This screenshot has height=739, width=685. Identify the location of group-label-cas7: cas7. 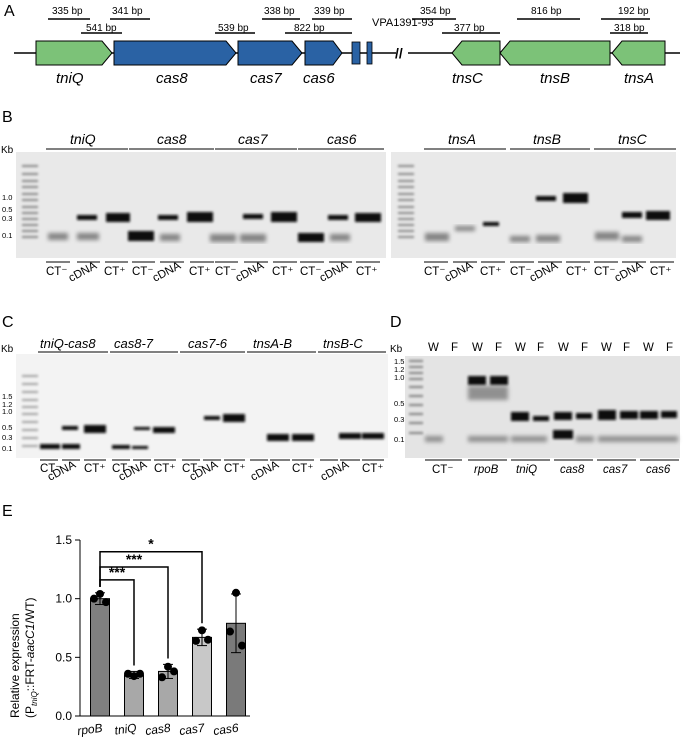
(615, 470).